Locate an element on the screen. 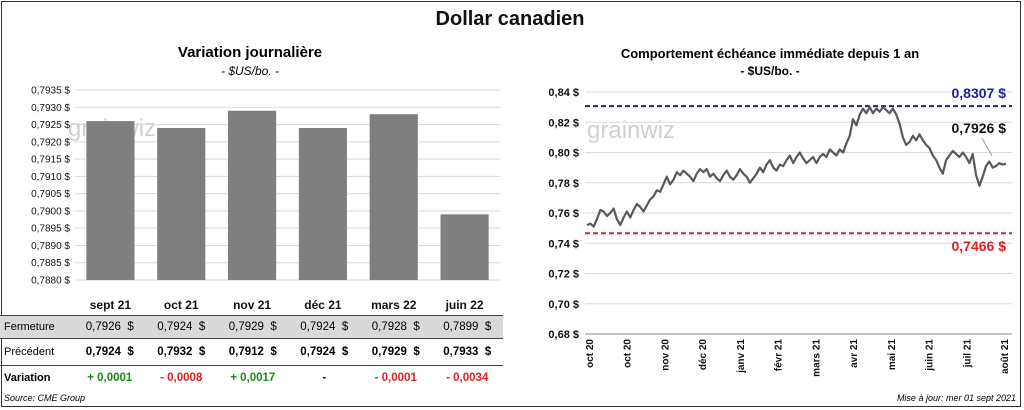 The image size is (1024, 410). line-series is located at coordinates (796, 167).